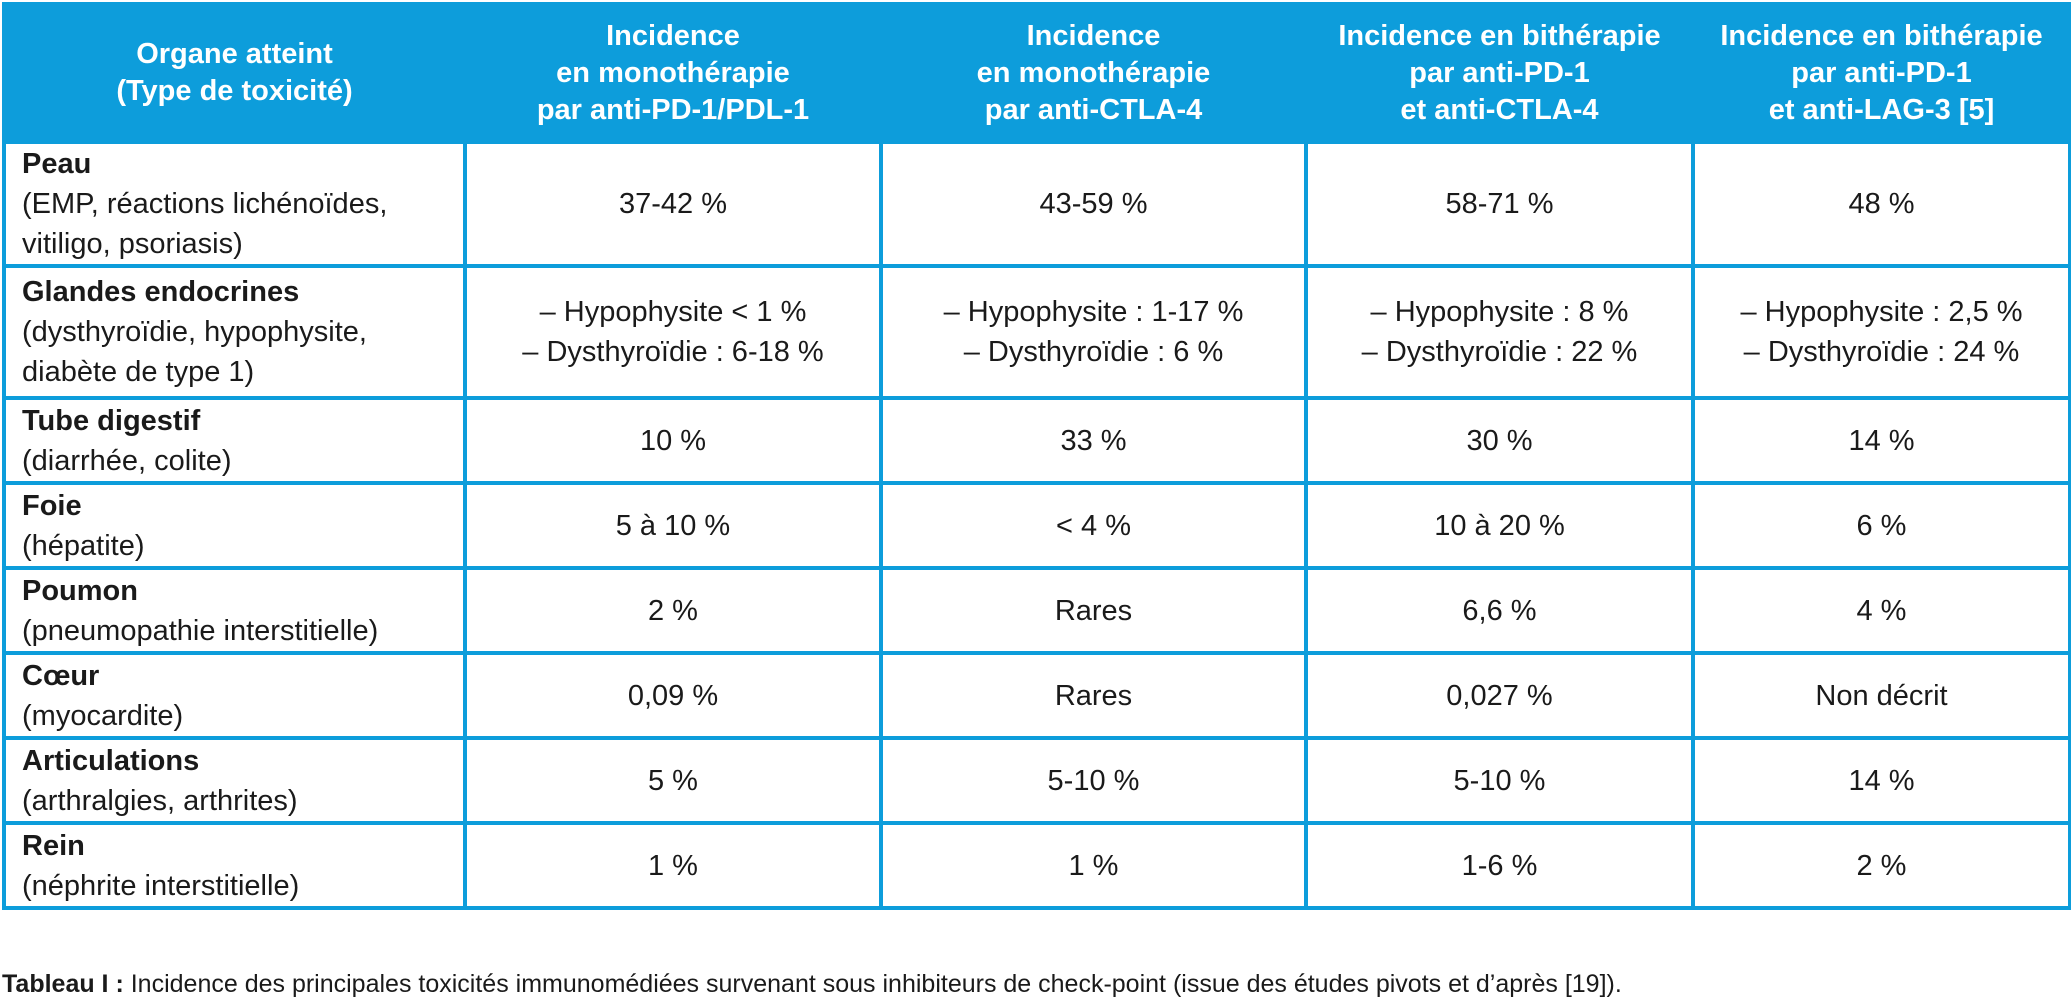  What do you see at coordinates (1093, 440) in the screenshot?
I see `value-cell: 33 %` at bounding box center [1093, 440].